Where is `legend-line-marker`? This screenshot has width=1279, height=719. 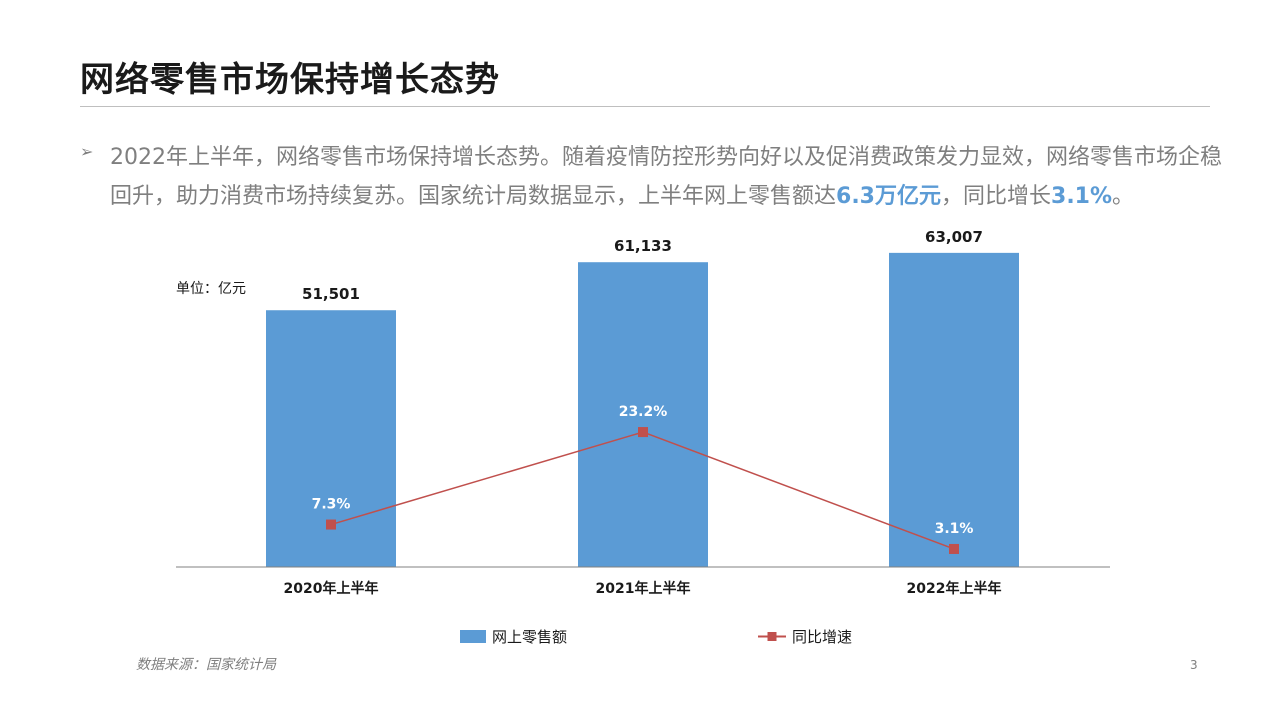 legend-line-marker is located at coordinates (772, 636).